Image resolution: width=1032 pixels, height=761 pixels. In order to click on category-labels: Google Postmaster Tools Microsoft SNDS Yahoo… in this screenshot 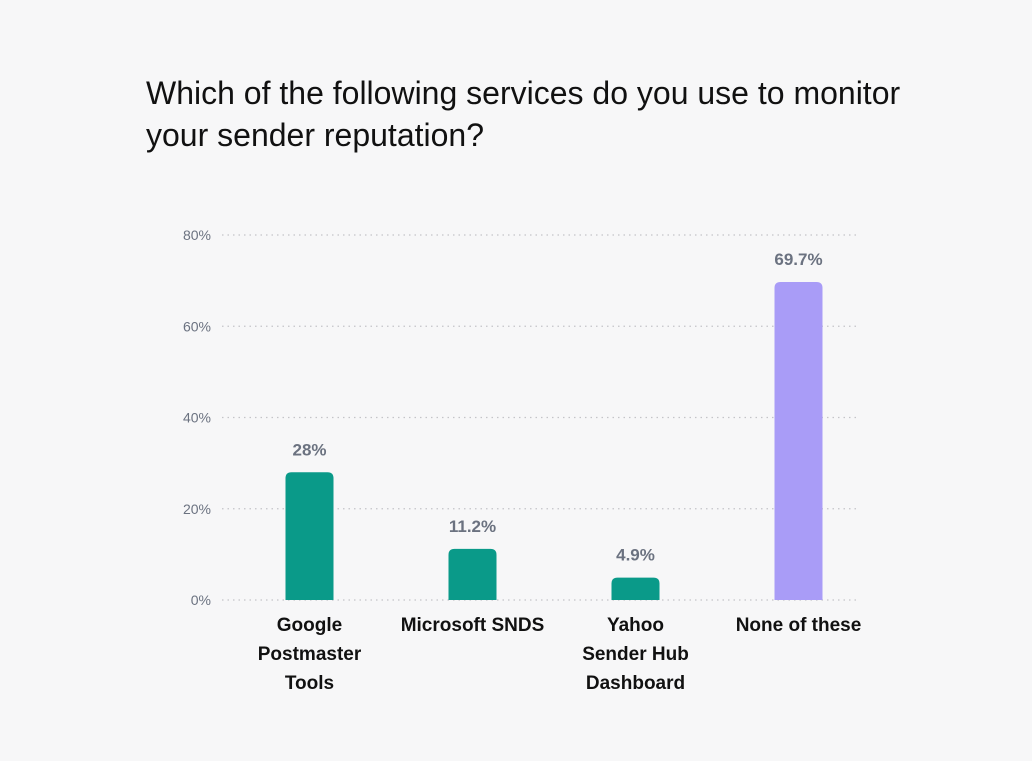, I will do `click(560, 654)`.